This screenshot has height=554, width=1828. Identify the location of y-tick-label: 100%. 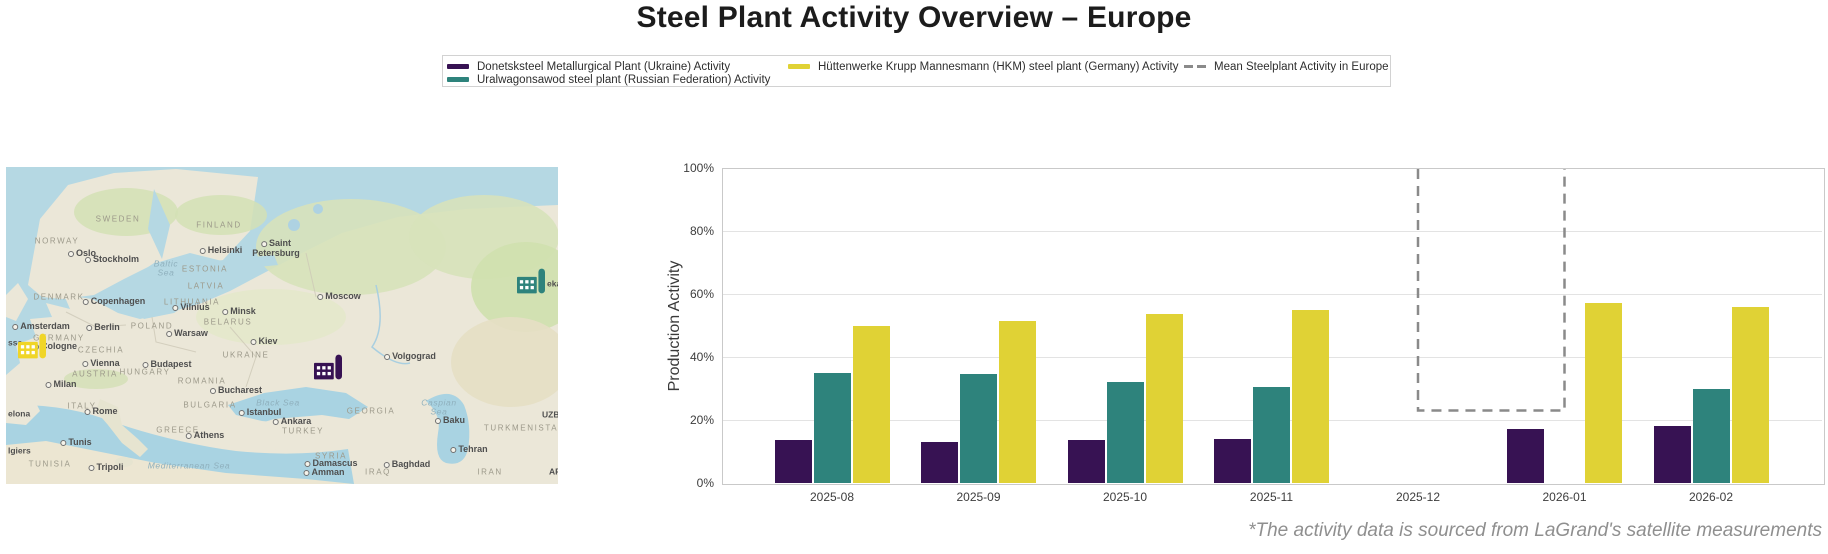
(698, 168).